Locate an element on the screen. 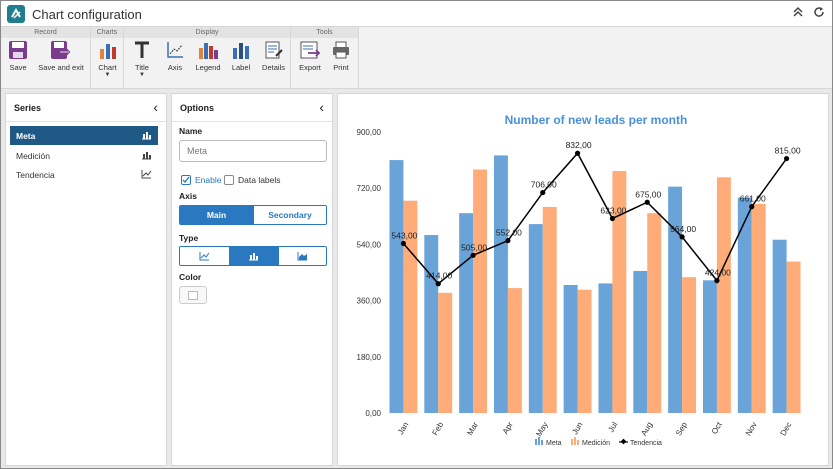 The height and width of the screenshot is (469, 833). type-line-button is located at coordinates (204, 256).